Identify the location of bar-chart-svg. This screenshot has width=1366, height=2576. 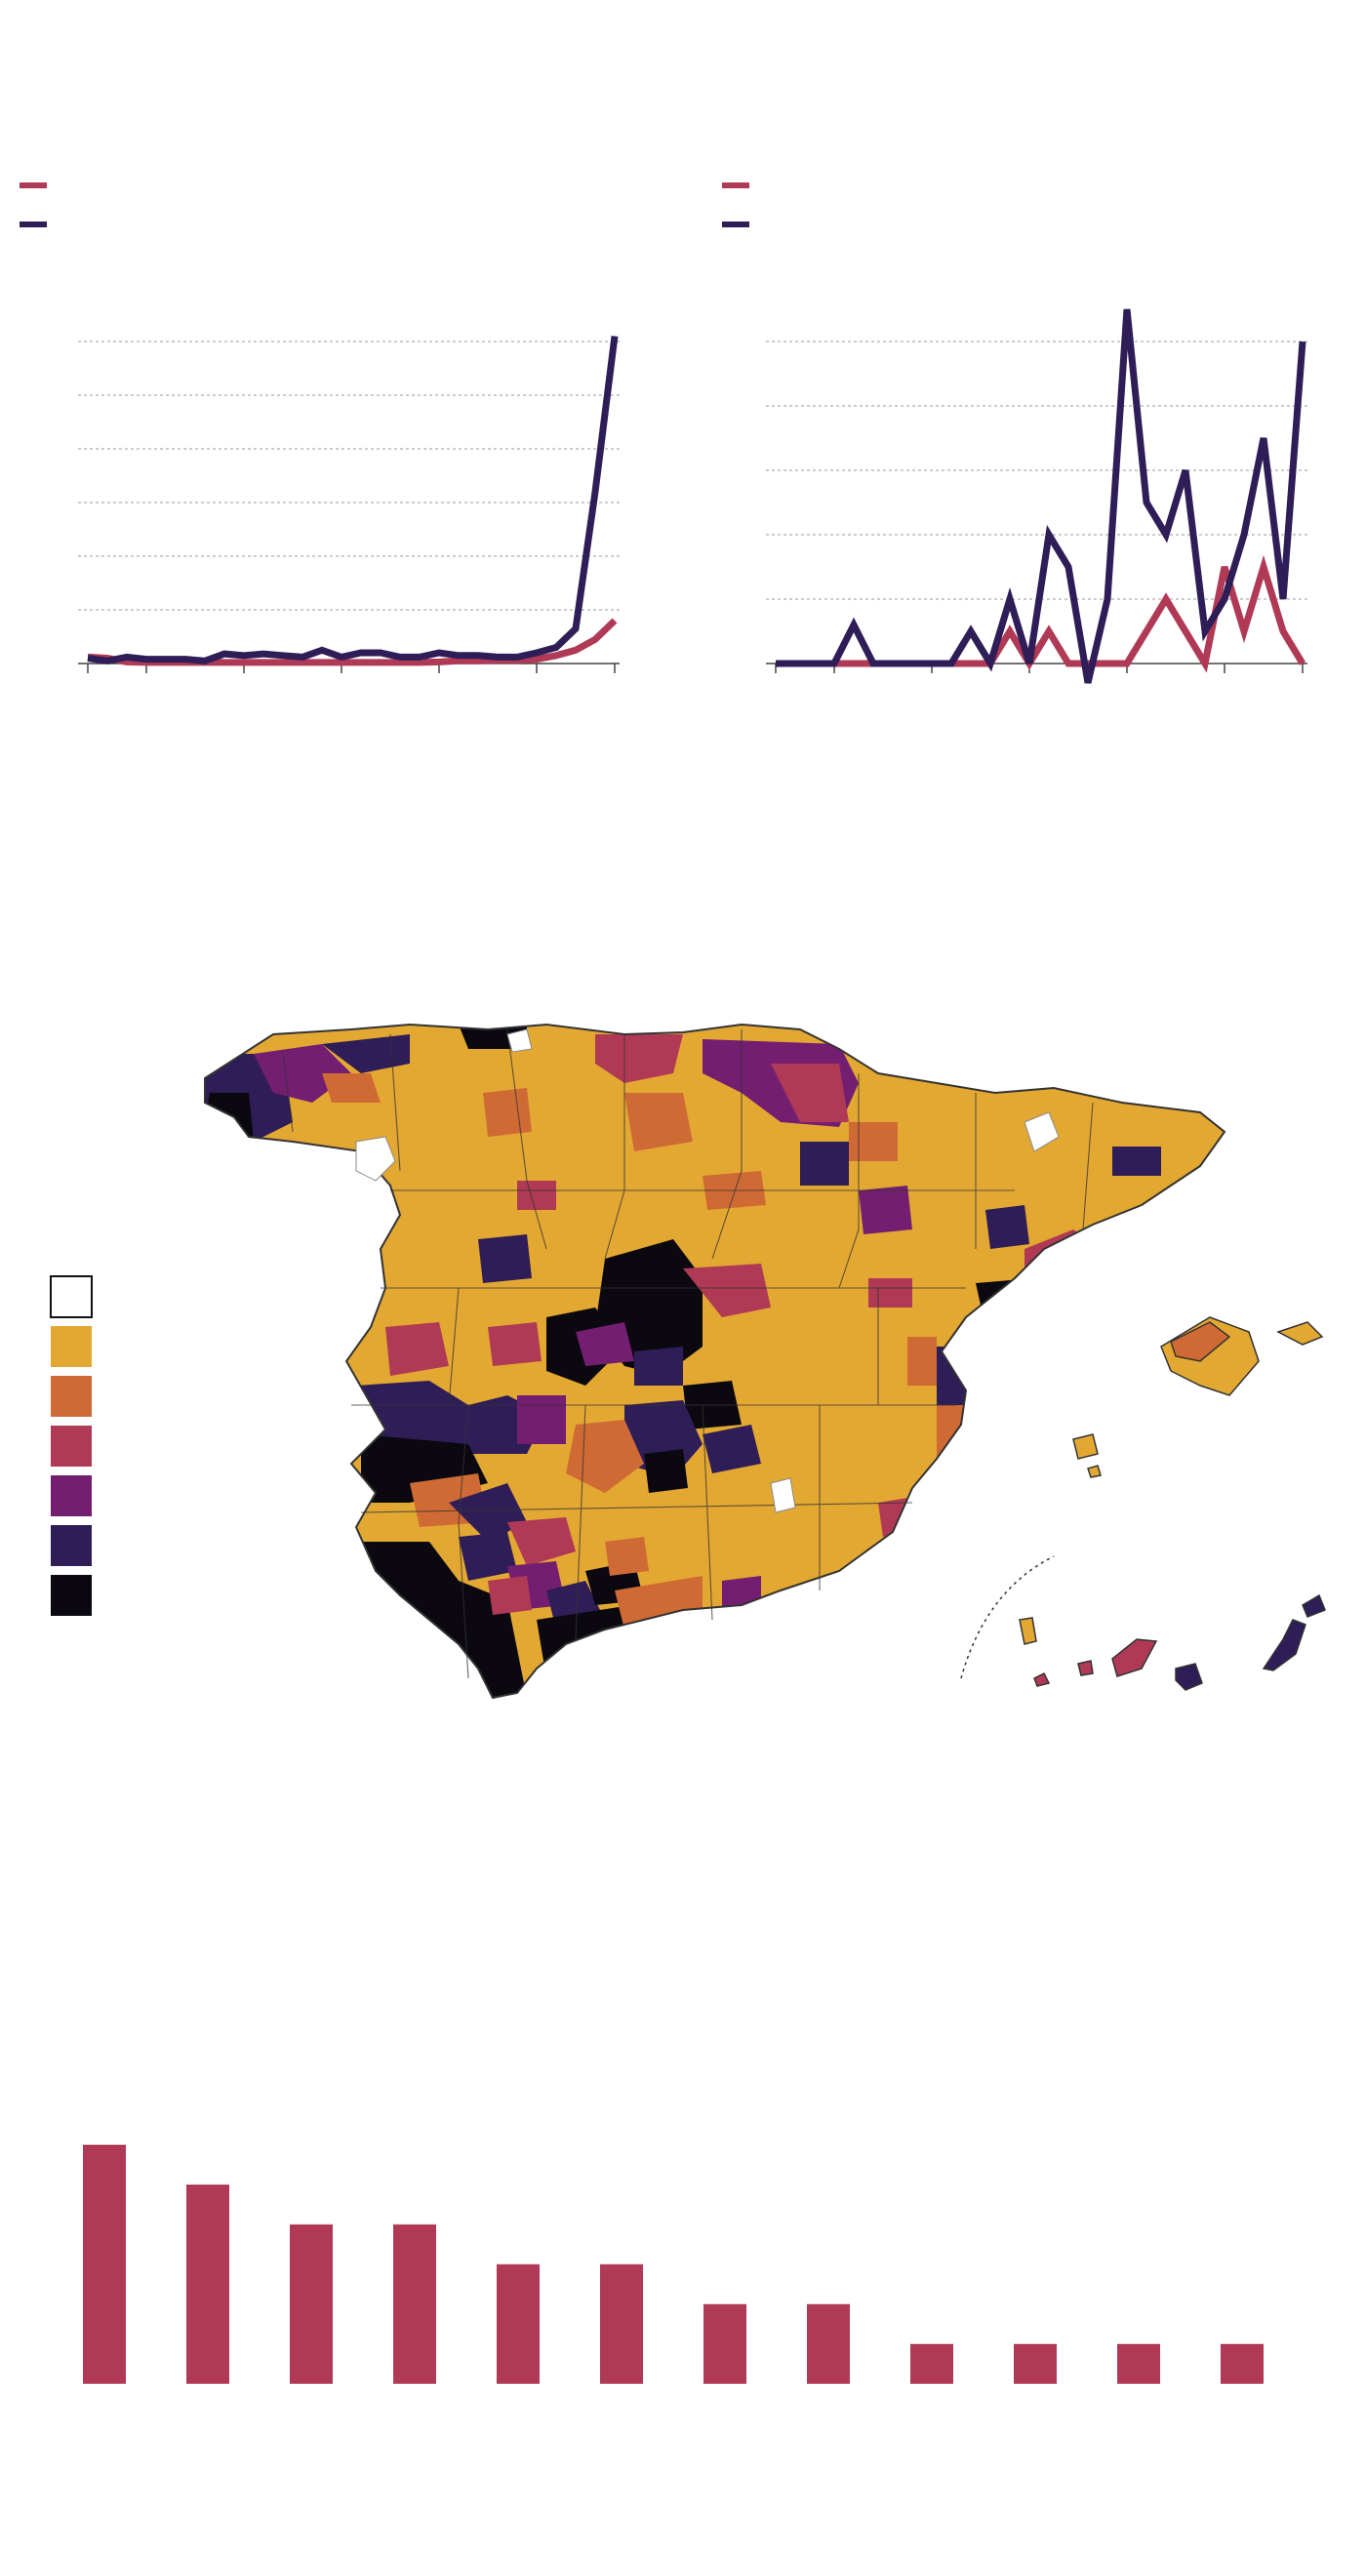
(673, 2264).